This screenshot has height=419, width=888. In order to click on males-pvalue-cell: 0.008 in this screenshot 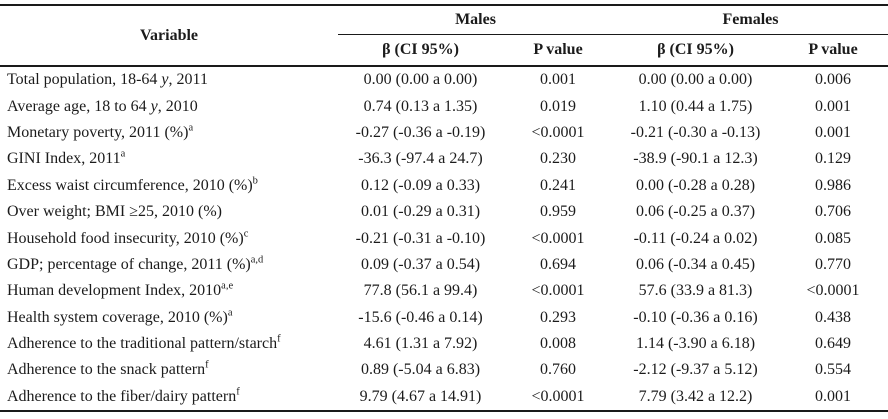, I will do `click(558, 344)`.